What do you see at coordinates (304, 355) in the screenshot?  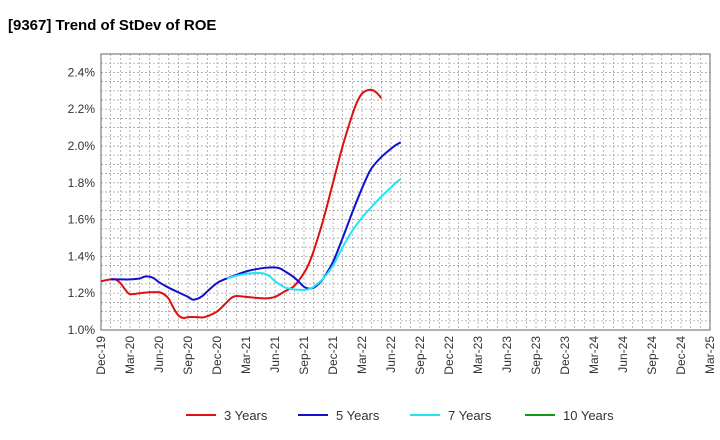 I see `x-tick-label: Sep-21` at bounding box center [304, 355].